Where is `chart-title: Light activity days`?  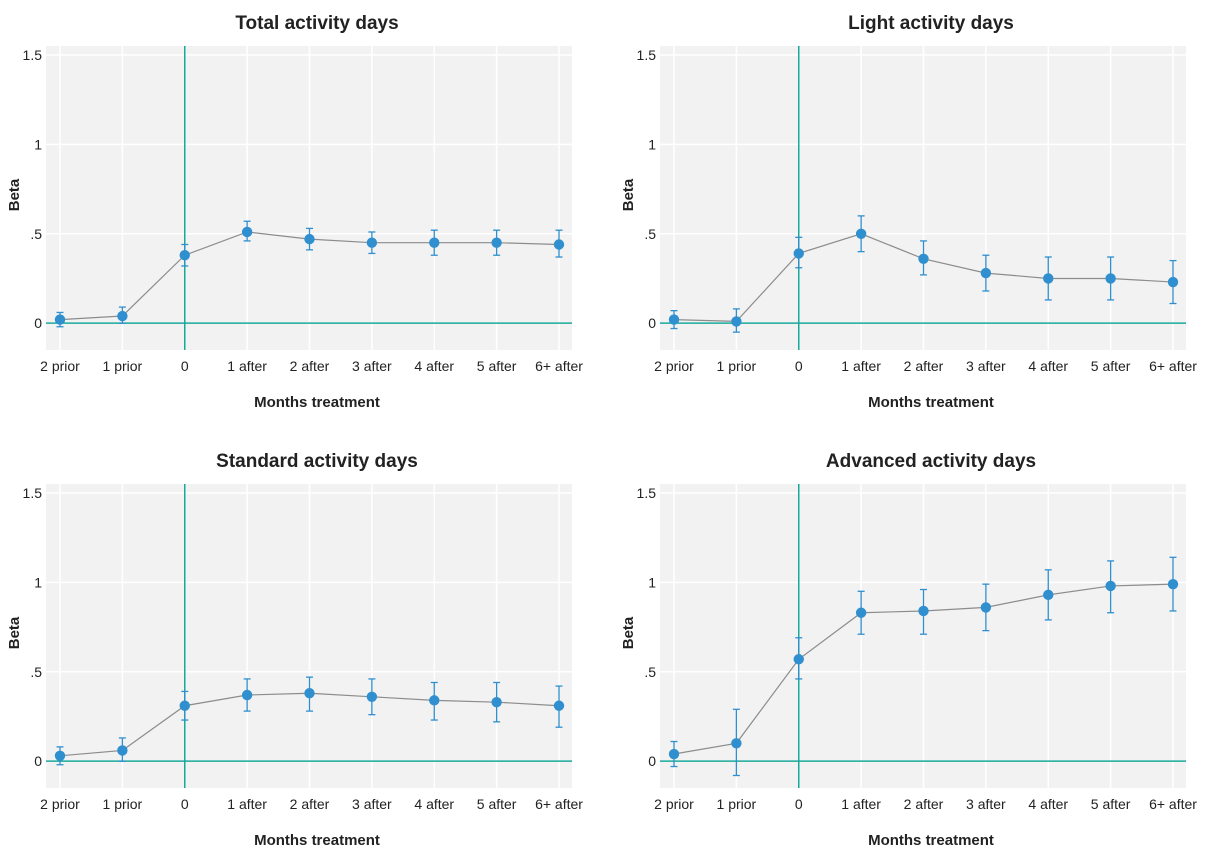 chart-title: Light activity days is located at coordinates (931, 23).